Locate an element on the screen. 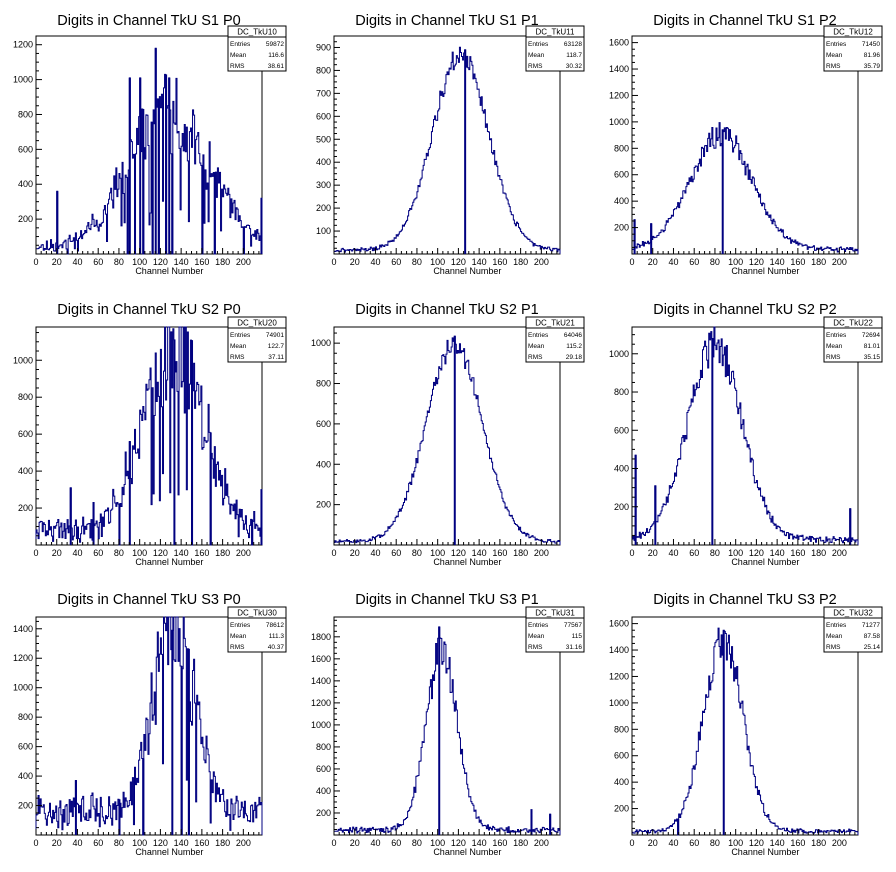  stats-histogram-name: DC_TkU12 is located at coordinates (853, 32).